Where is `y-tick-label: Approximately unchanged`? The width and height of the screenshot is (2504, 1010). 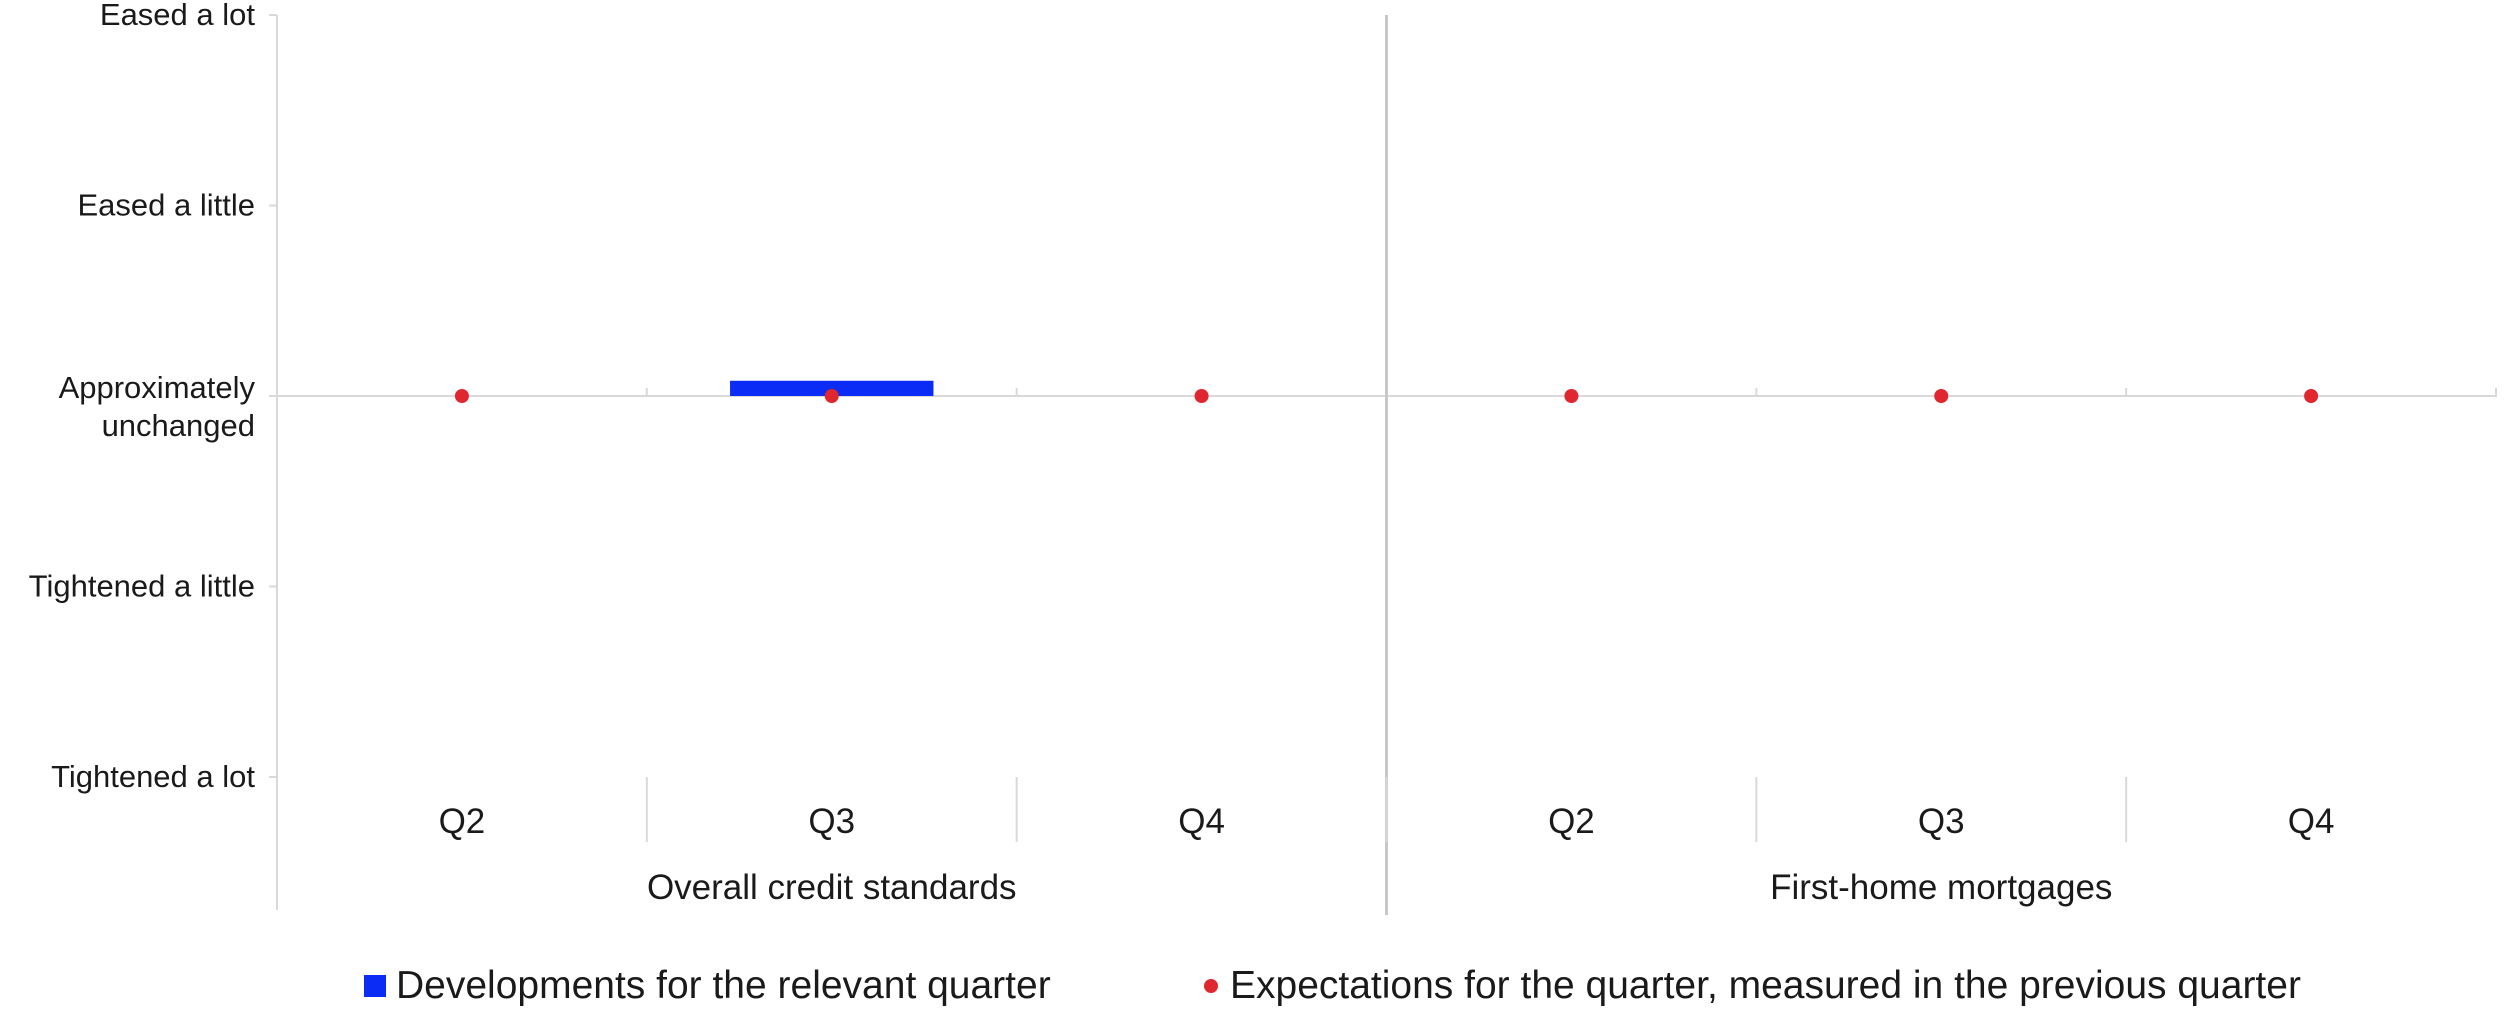 y-tick-label: Approximately unchanged is located at coordinates (157, 406).